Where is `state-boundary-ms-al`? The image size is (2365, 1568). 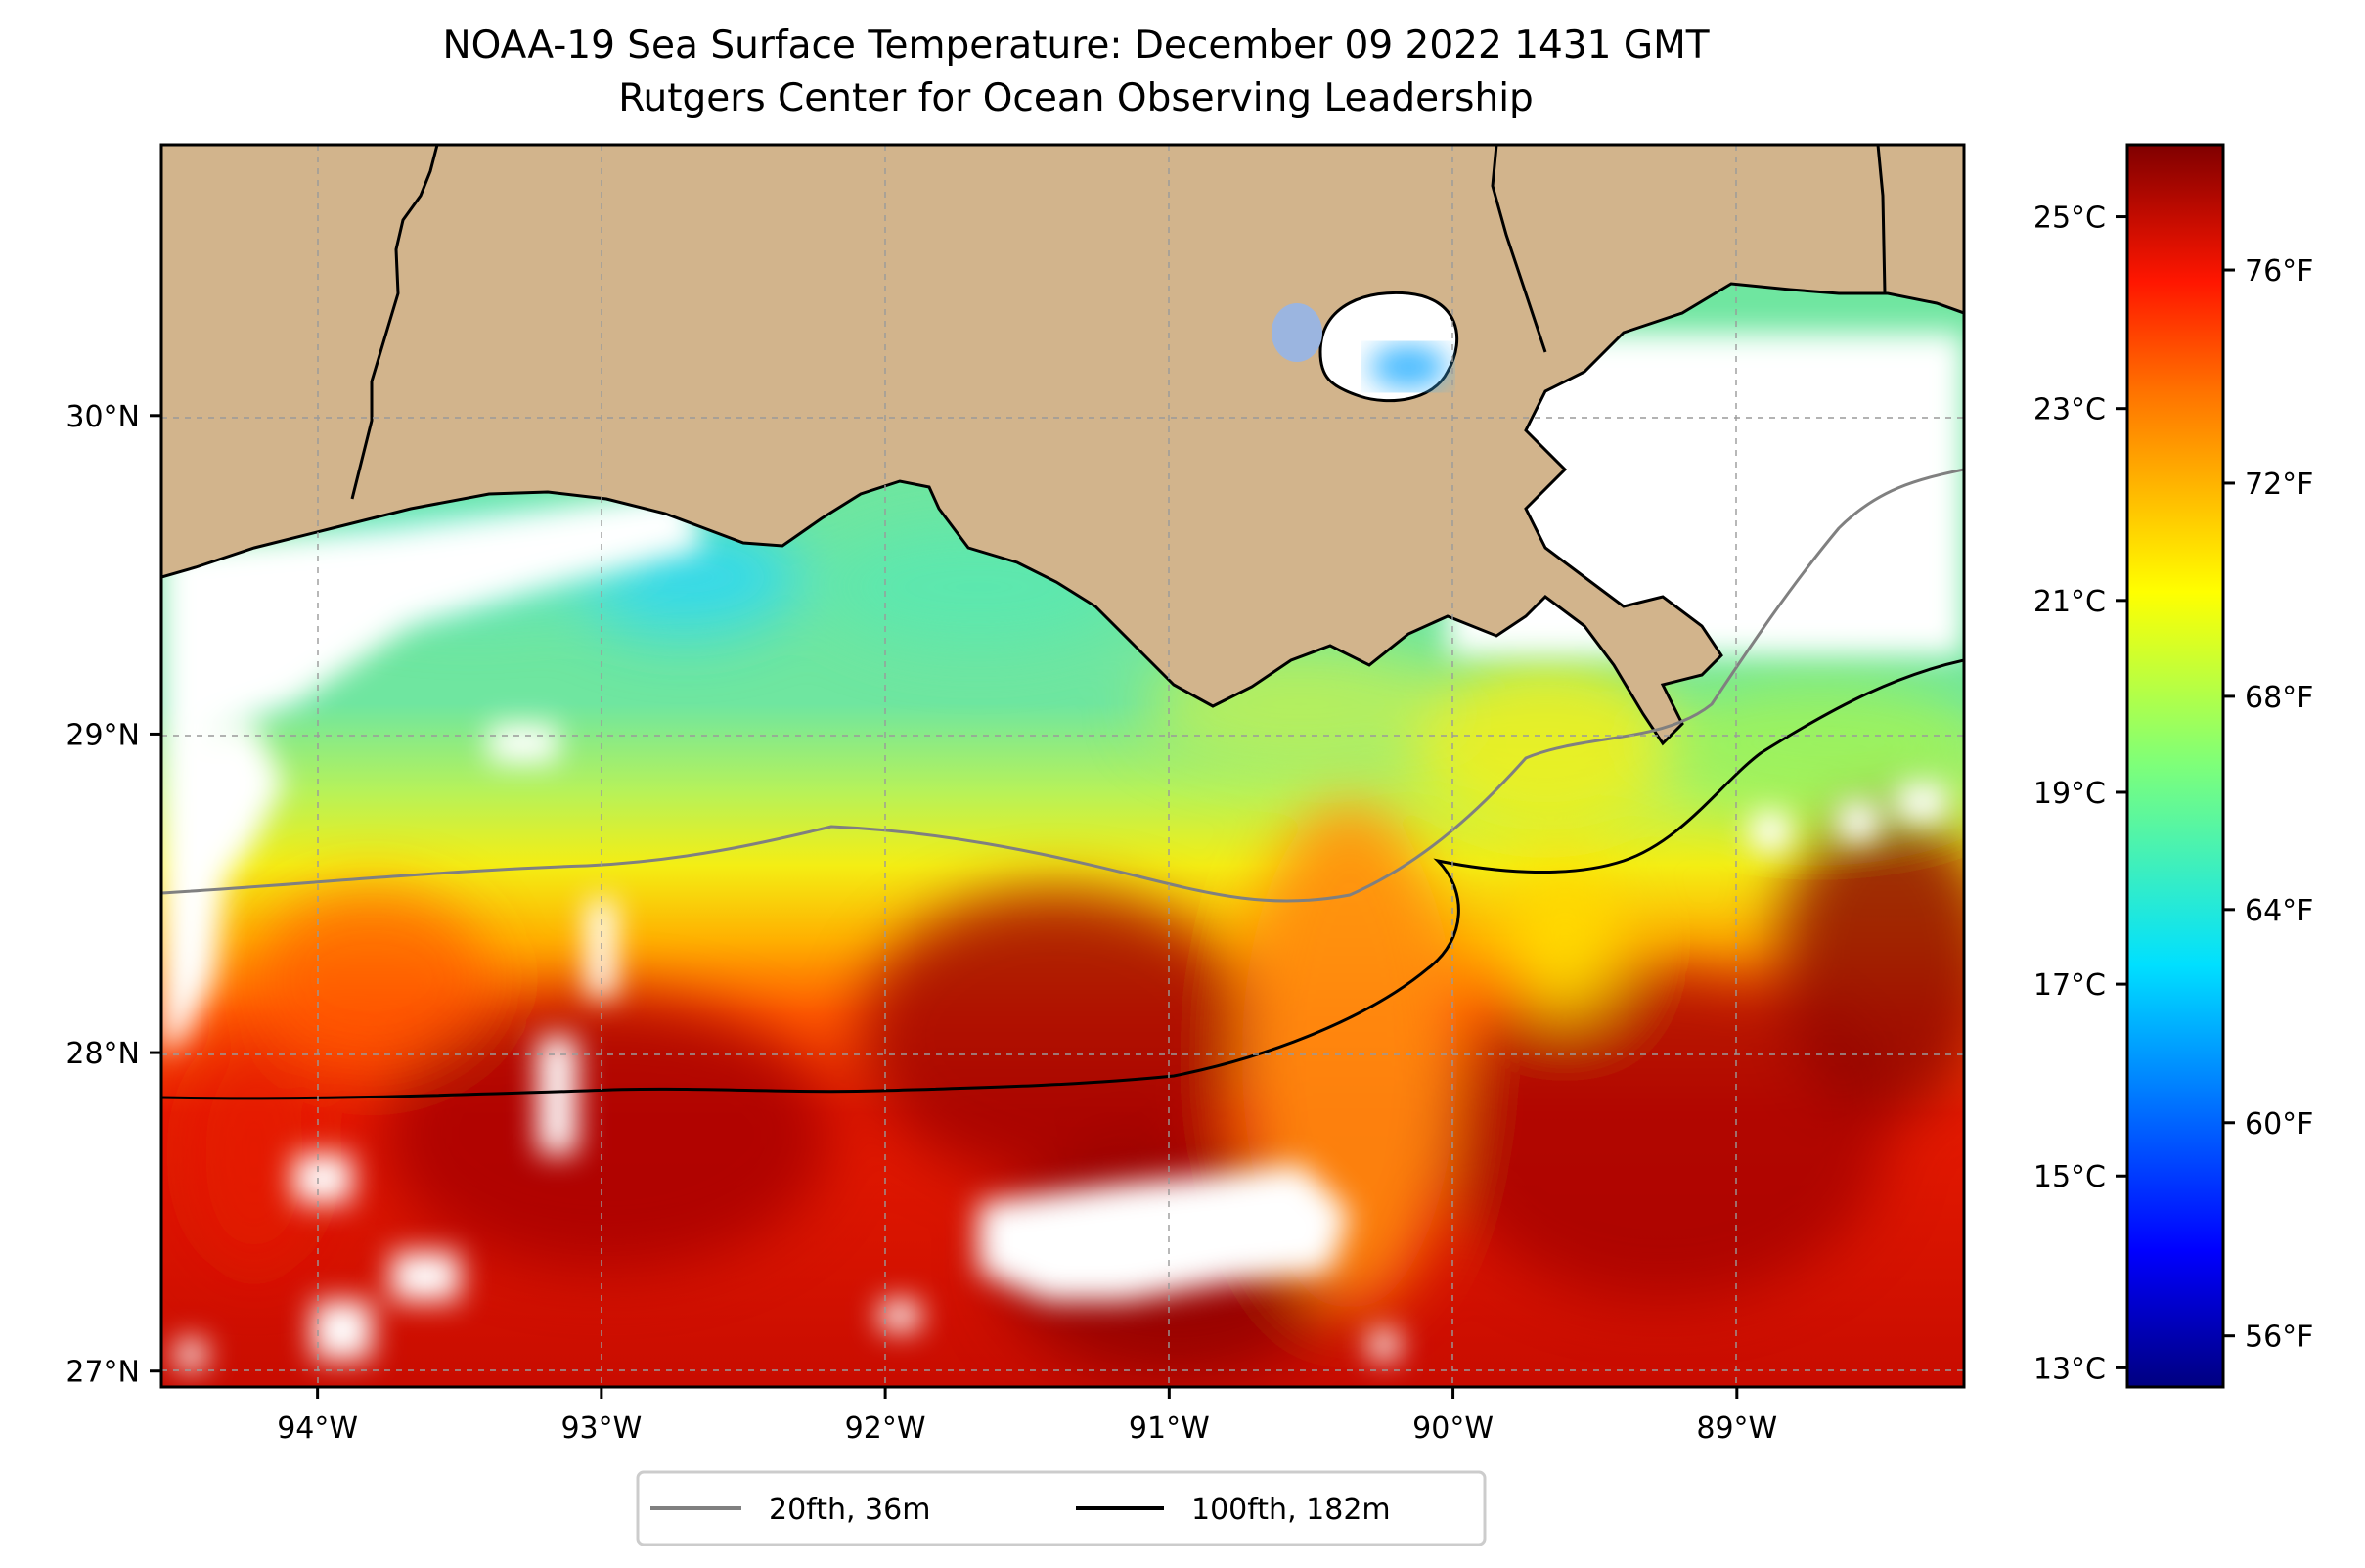 state-boundary-ms-al is located at coordinates (1881, 219).